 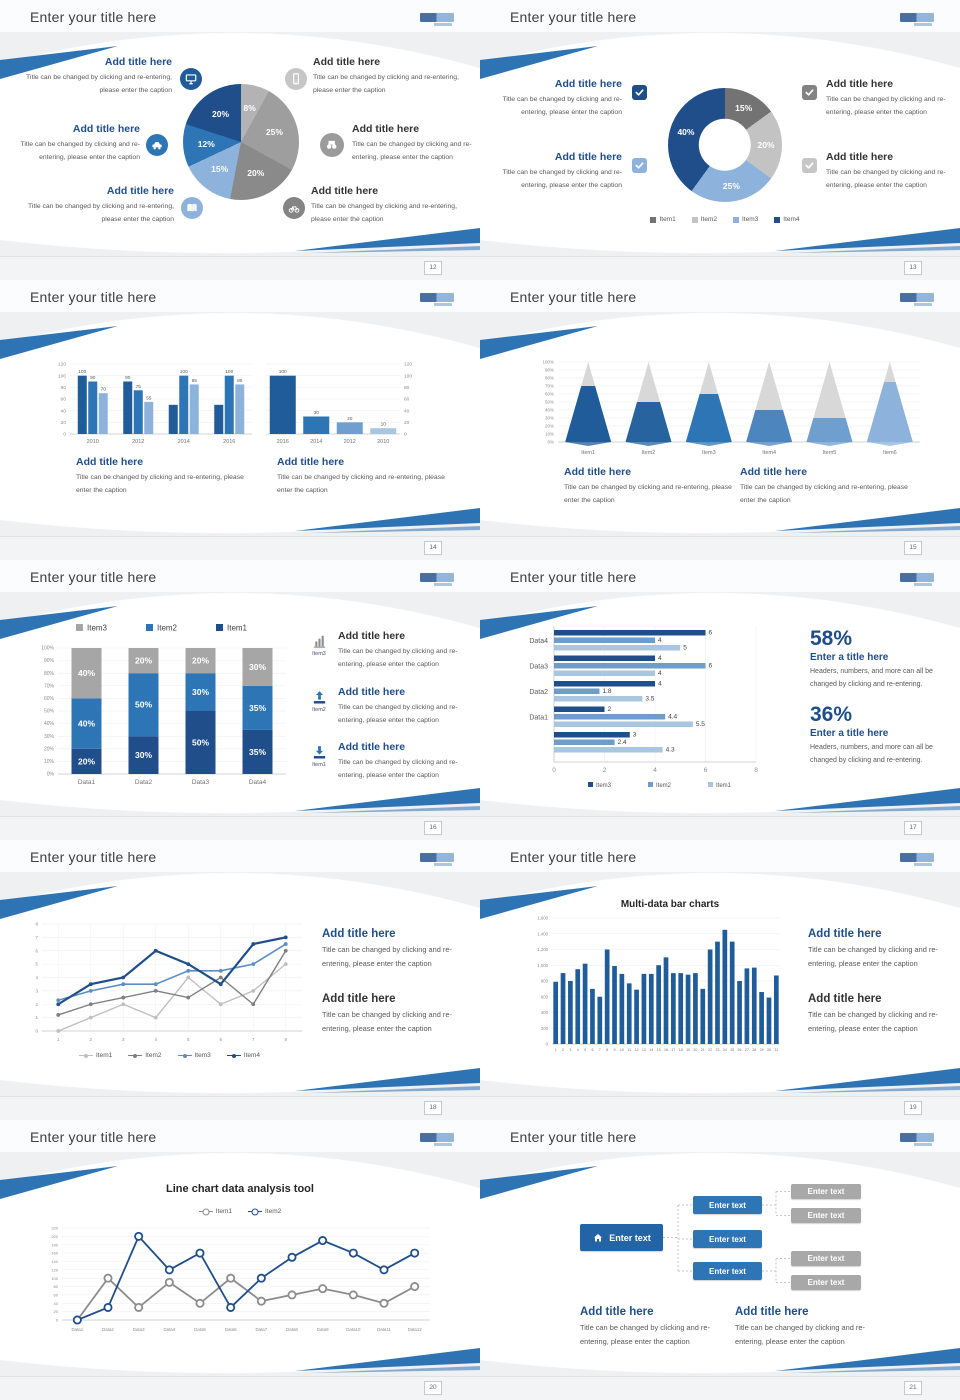 What do you see at coordinates (706, 770) in the screenshot?
I see `svg-text: 6` at bounding box center [706, 770].